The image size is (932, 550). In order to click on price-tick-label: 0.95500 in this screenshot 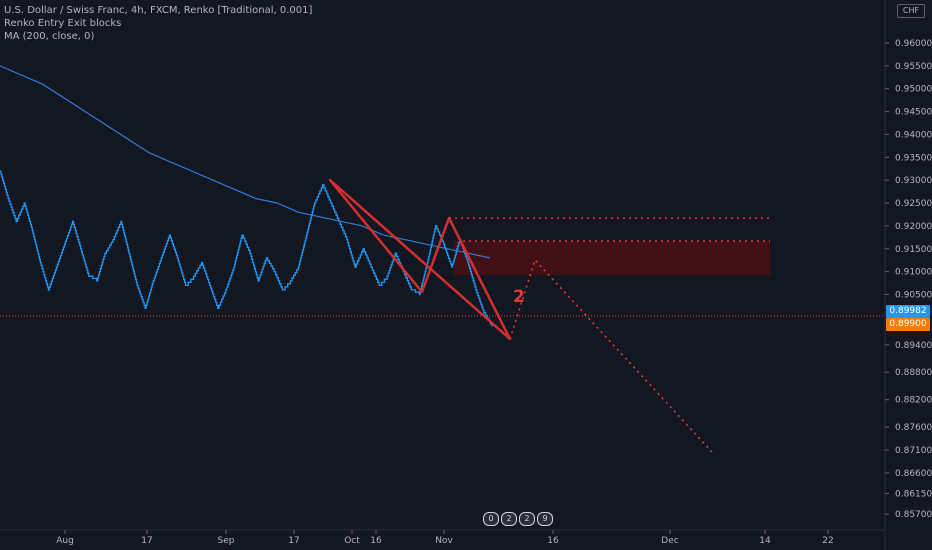, I will do `click(913, 67)`.